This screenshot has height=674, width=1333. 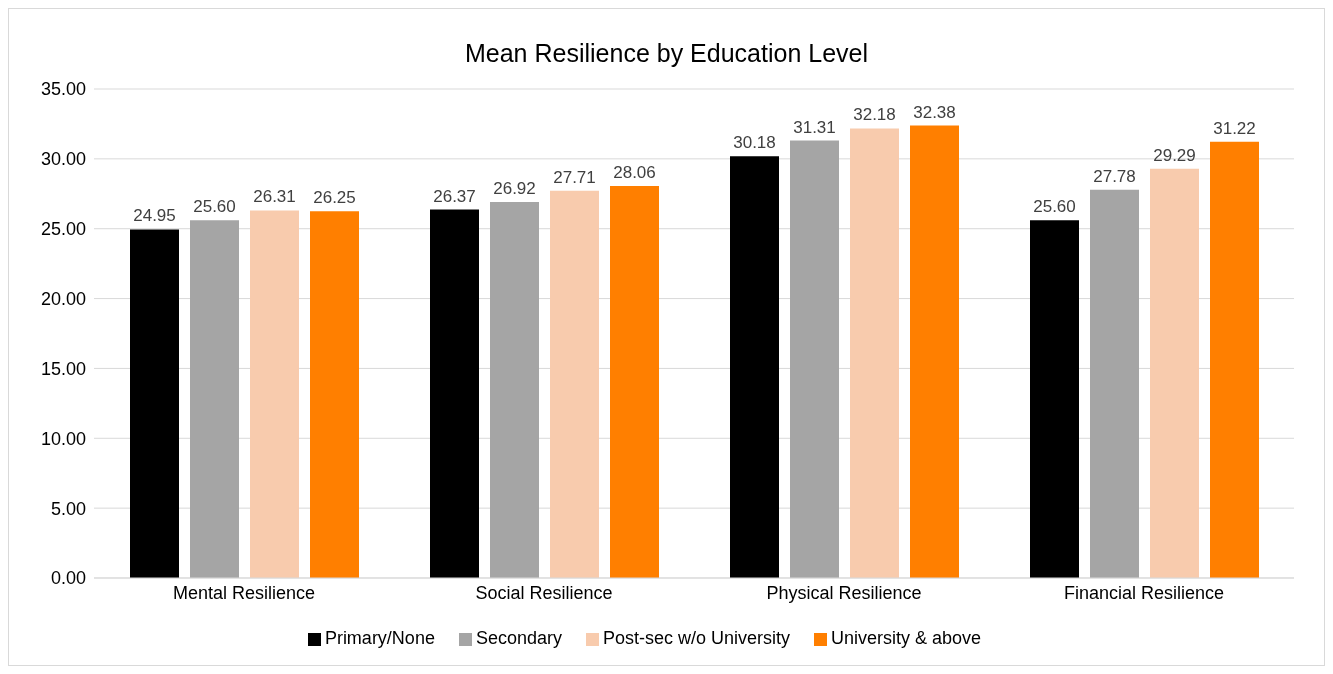 What do you see at coordinates (454, 196) in the screenshot?
I see `data-label: 26.37` at bounding box center [454, 196].